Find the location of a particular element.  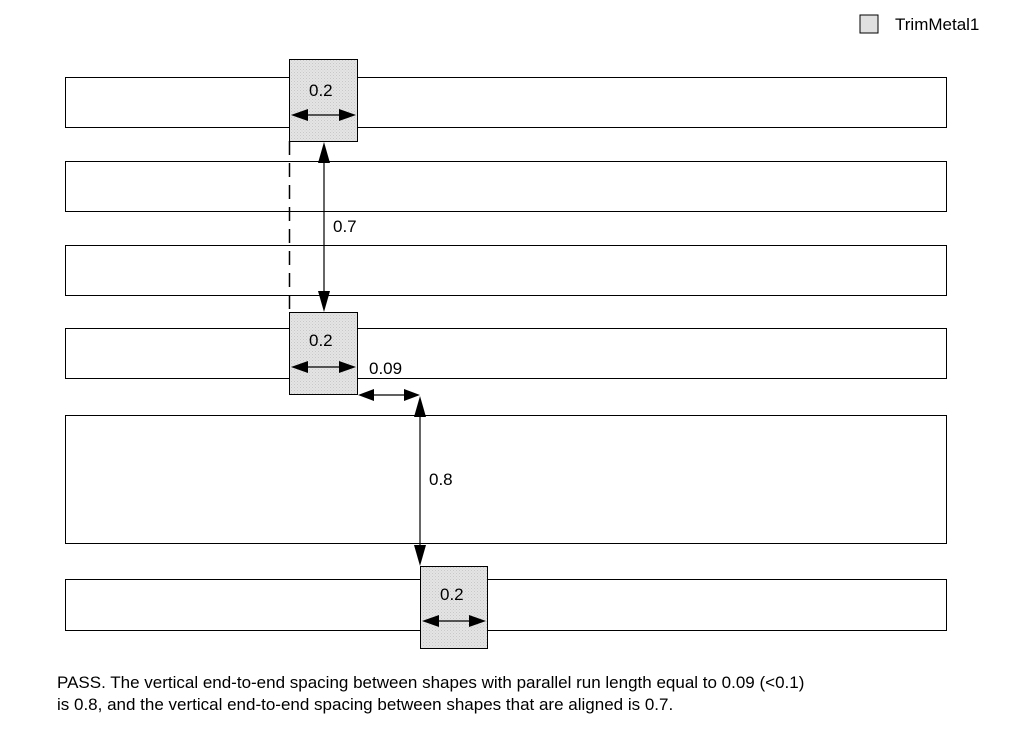

aligned-spacing-arrow is located at coordinates (324, 227).